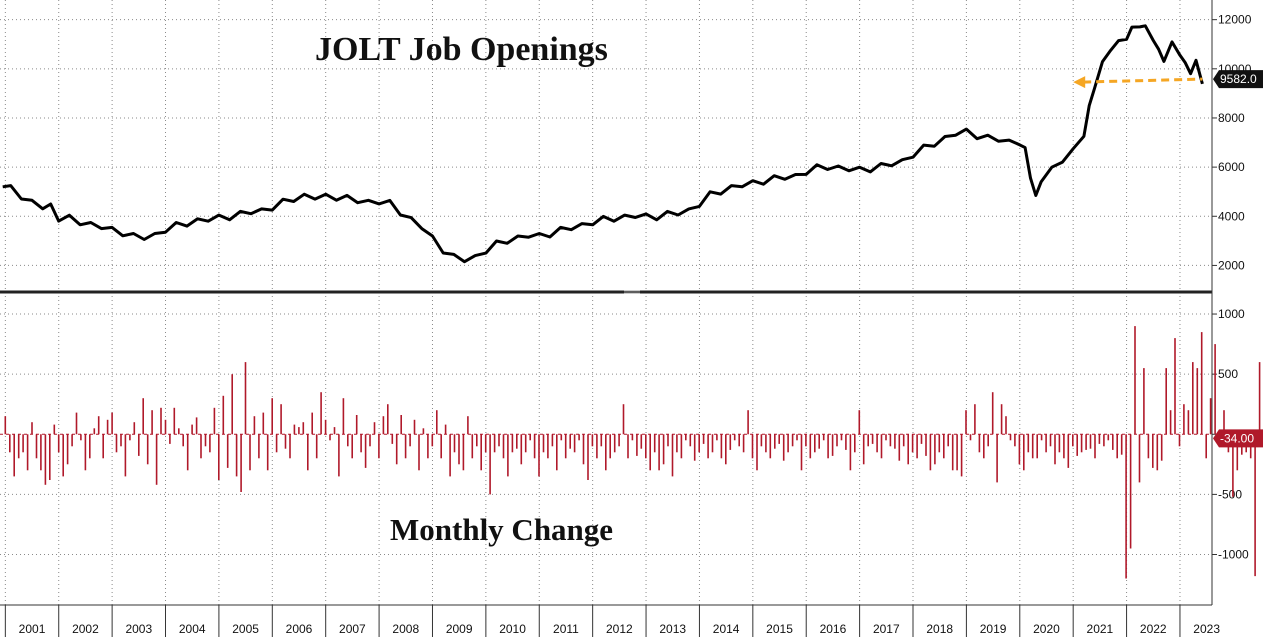 The width and height of the screenshot is (1263, 637). I want to click on x-tick-label-2012: 2012, so click(619, 629).